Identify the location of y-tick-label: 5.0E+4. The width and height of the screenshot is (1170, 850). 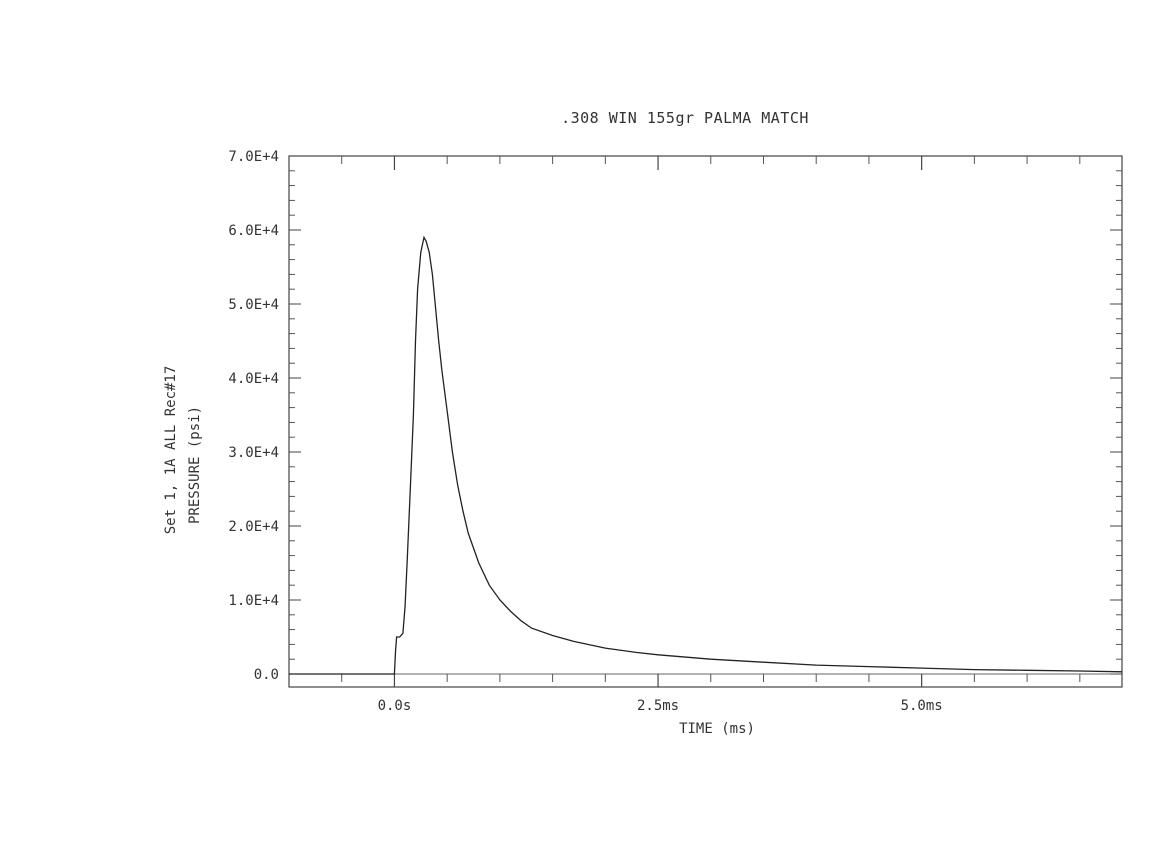
(253, 305).